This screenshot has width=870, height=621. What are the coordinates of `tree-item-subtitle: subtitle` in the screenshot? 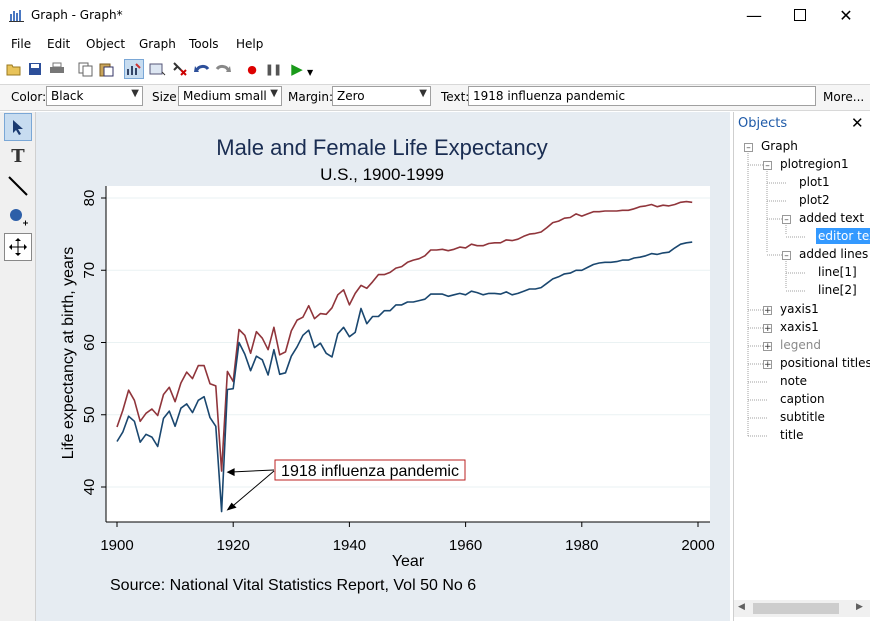 It's located at (802, 417).